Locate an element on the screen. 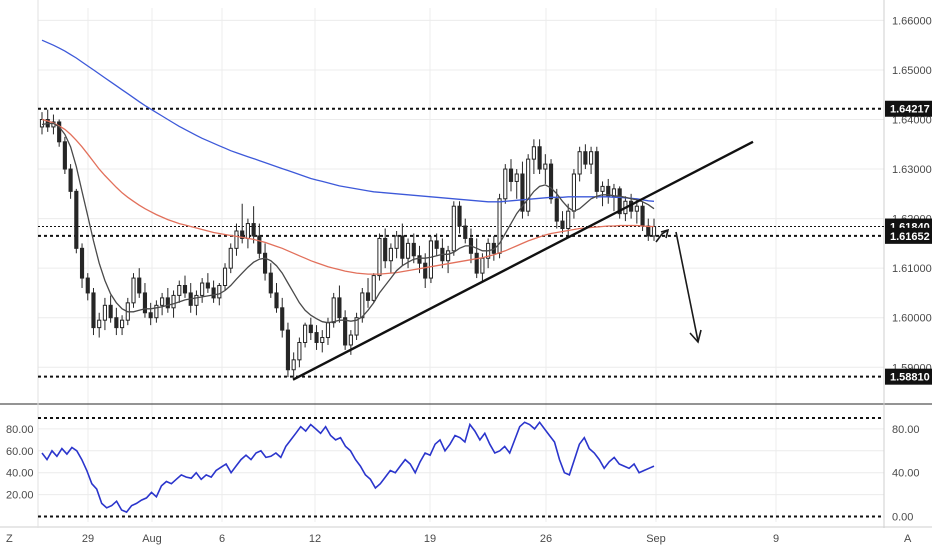 This screenshot has width=932, height=555. time-tick-label: 6 is located at coordinates (222, 539).